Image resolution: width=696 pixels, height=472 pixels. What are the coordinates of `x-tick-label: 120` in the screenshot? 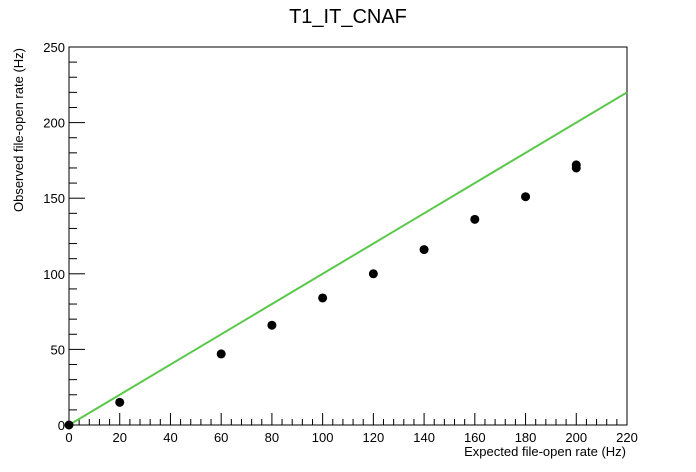 It's located at (374, 437).